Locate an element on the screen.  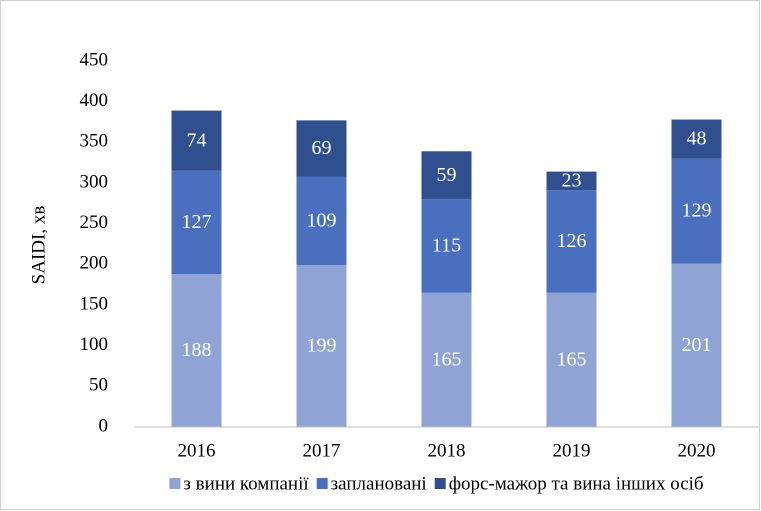
x-tick-label: 2019 is located at coordinates (572, 450).